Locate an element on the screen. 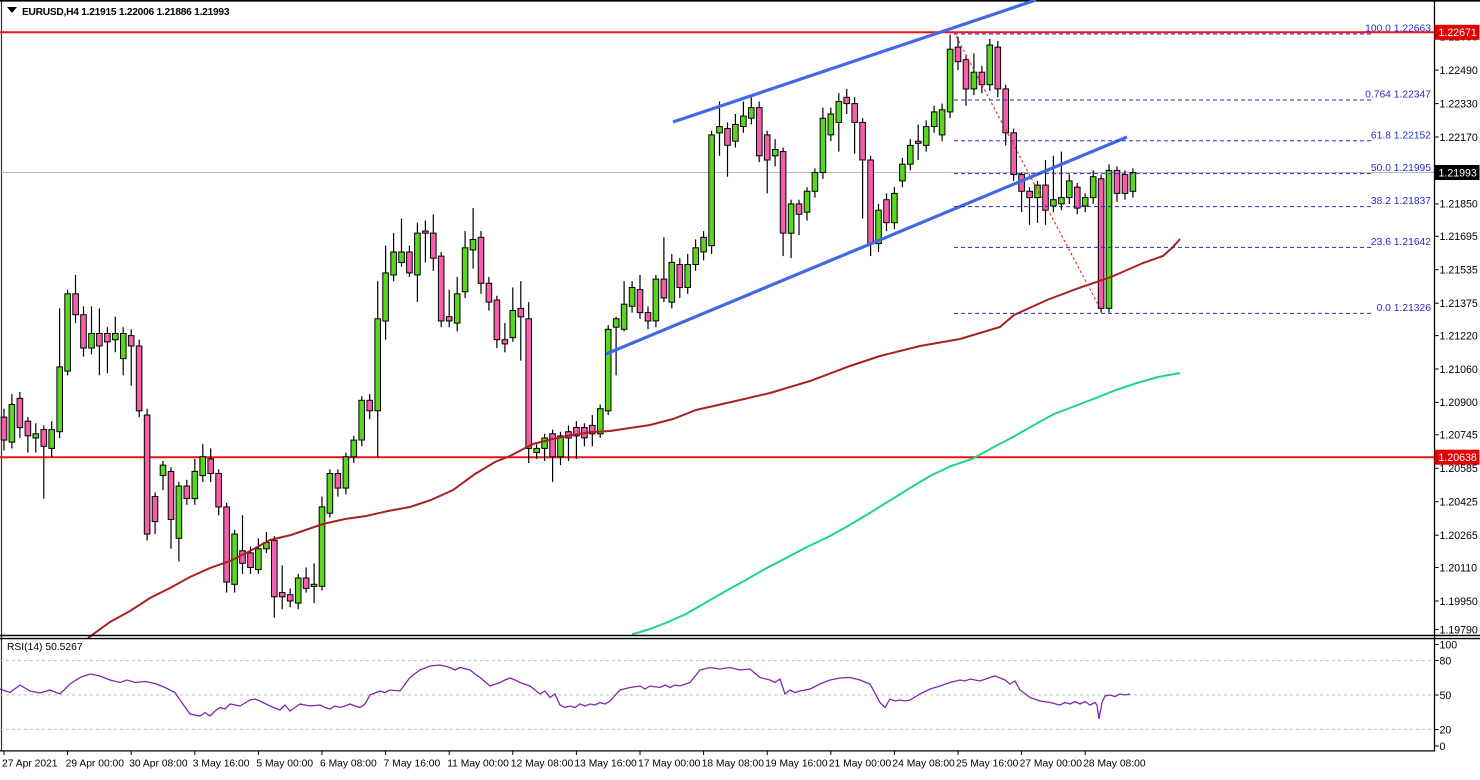  svg-text: 1.20265 is located at coordinates (1459, 536).